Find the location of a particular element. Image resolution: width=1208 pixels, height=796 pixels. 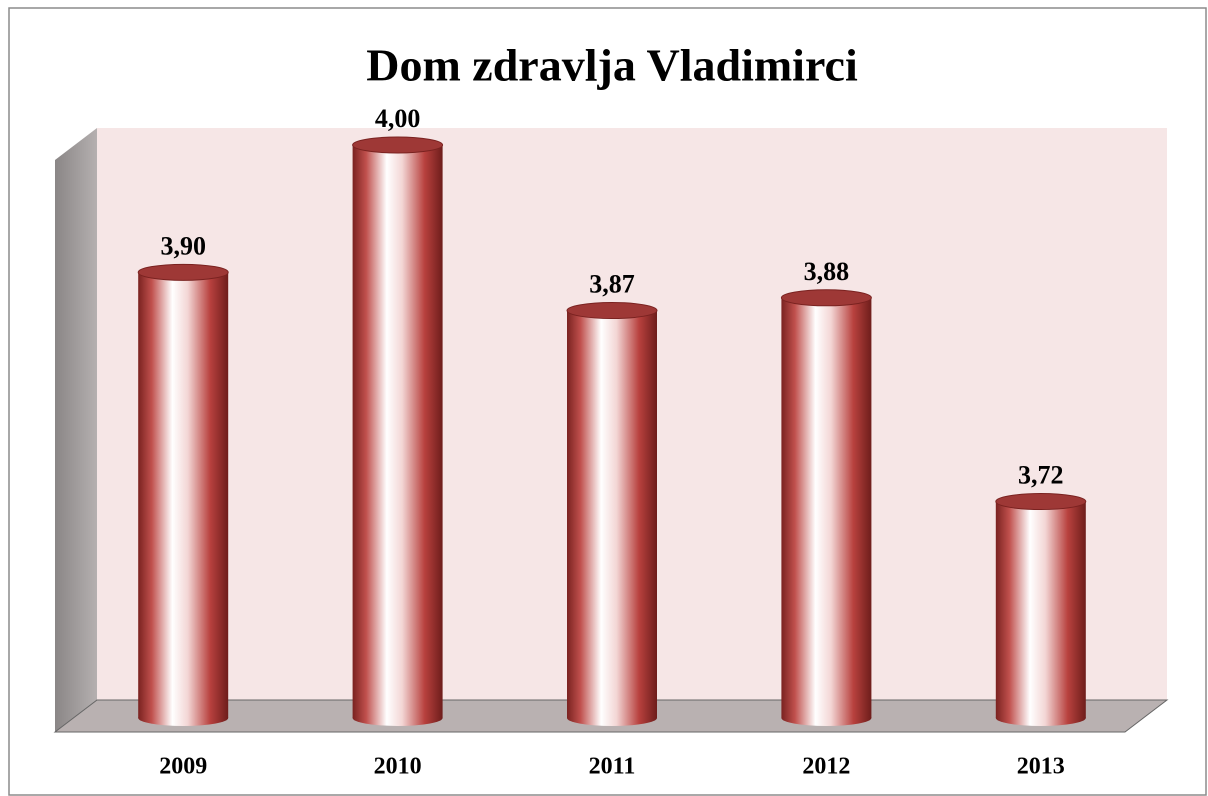

data-label: 3,90 is located at coordinates (183, 245).